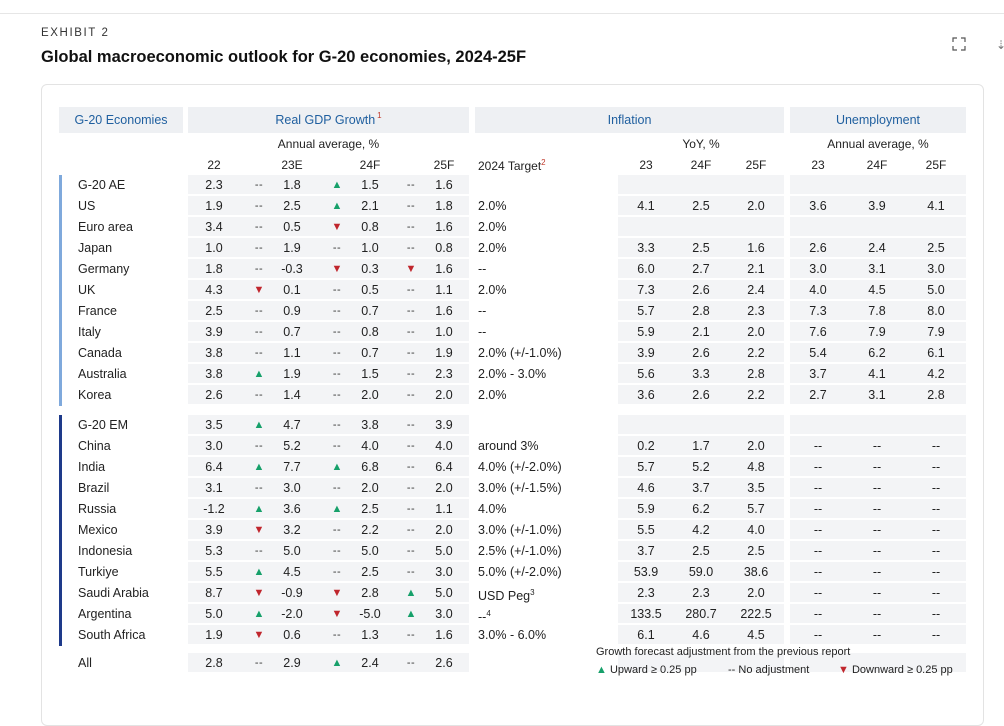 Image resolution: width=1004 pixels, height=726 pixels. Describe the element at coordinates (370, 634) in the screenshot. I see `gdp-value: 1.3` at that location.